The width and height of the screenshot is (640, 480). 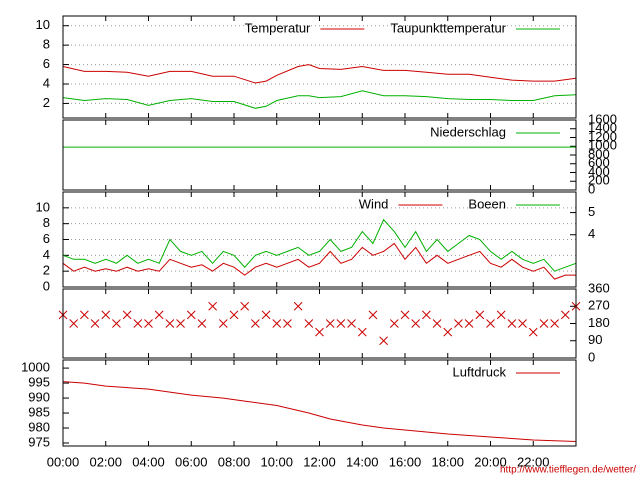 I want to click on x-tick-label: 14:00, so click(x=362, y=461).